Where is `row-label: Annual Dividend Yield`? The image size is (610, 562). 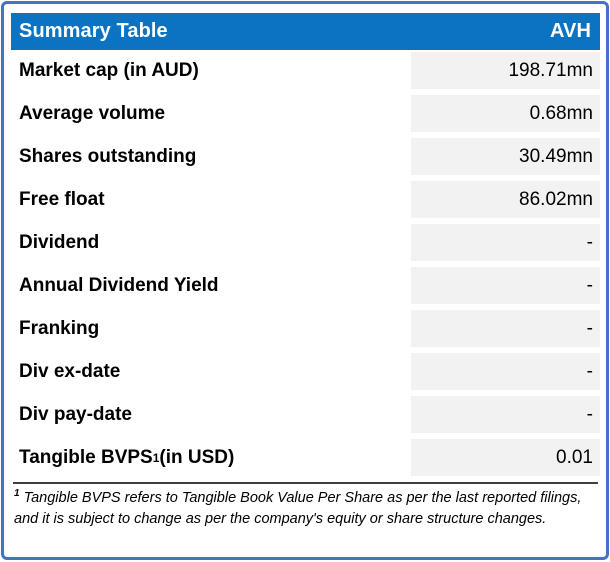 row-label: Annual Dividend Yield is located at coordinates (211, 285).